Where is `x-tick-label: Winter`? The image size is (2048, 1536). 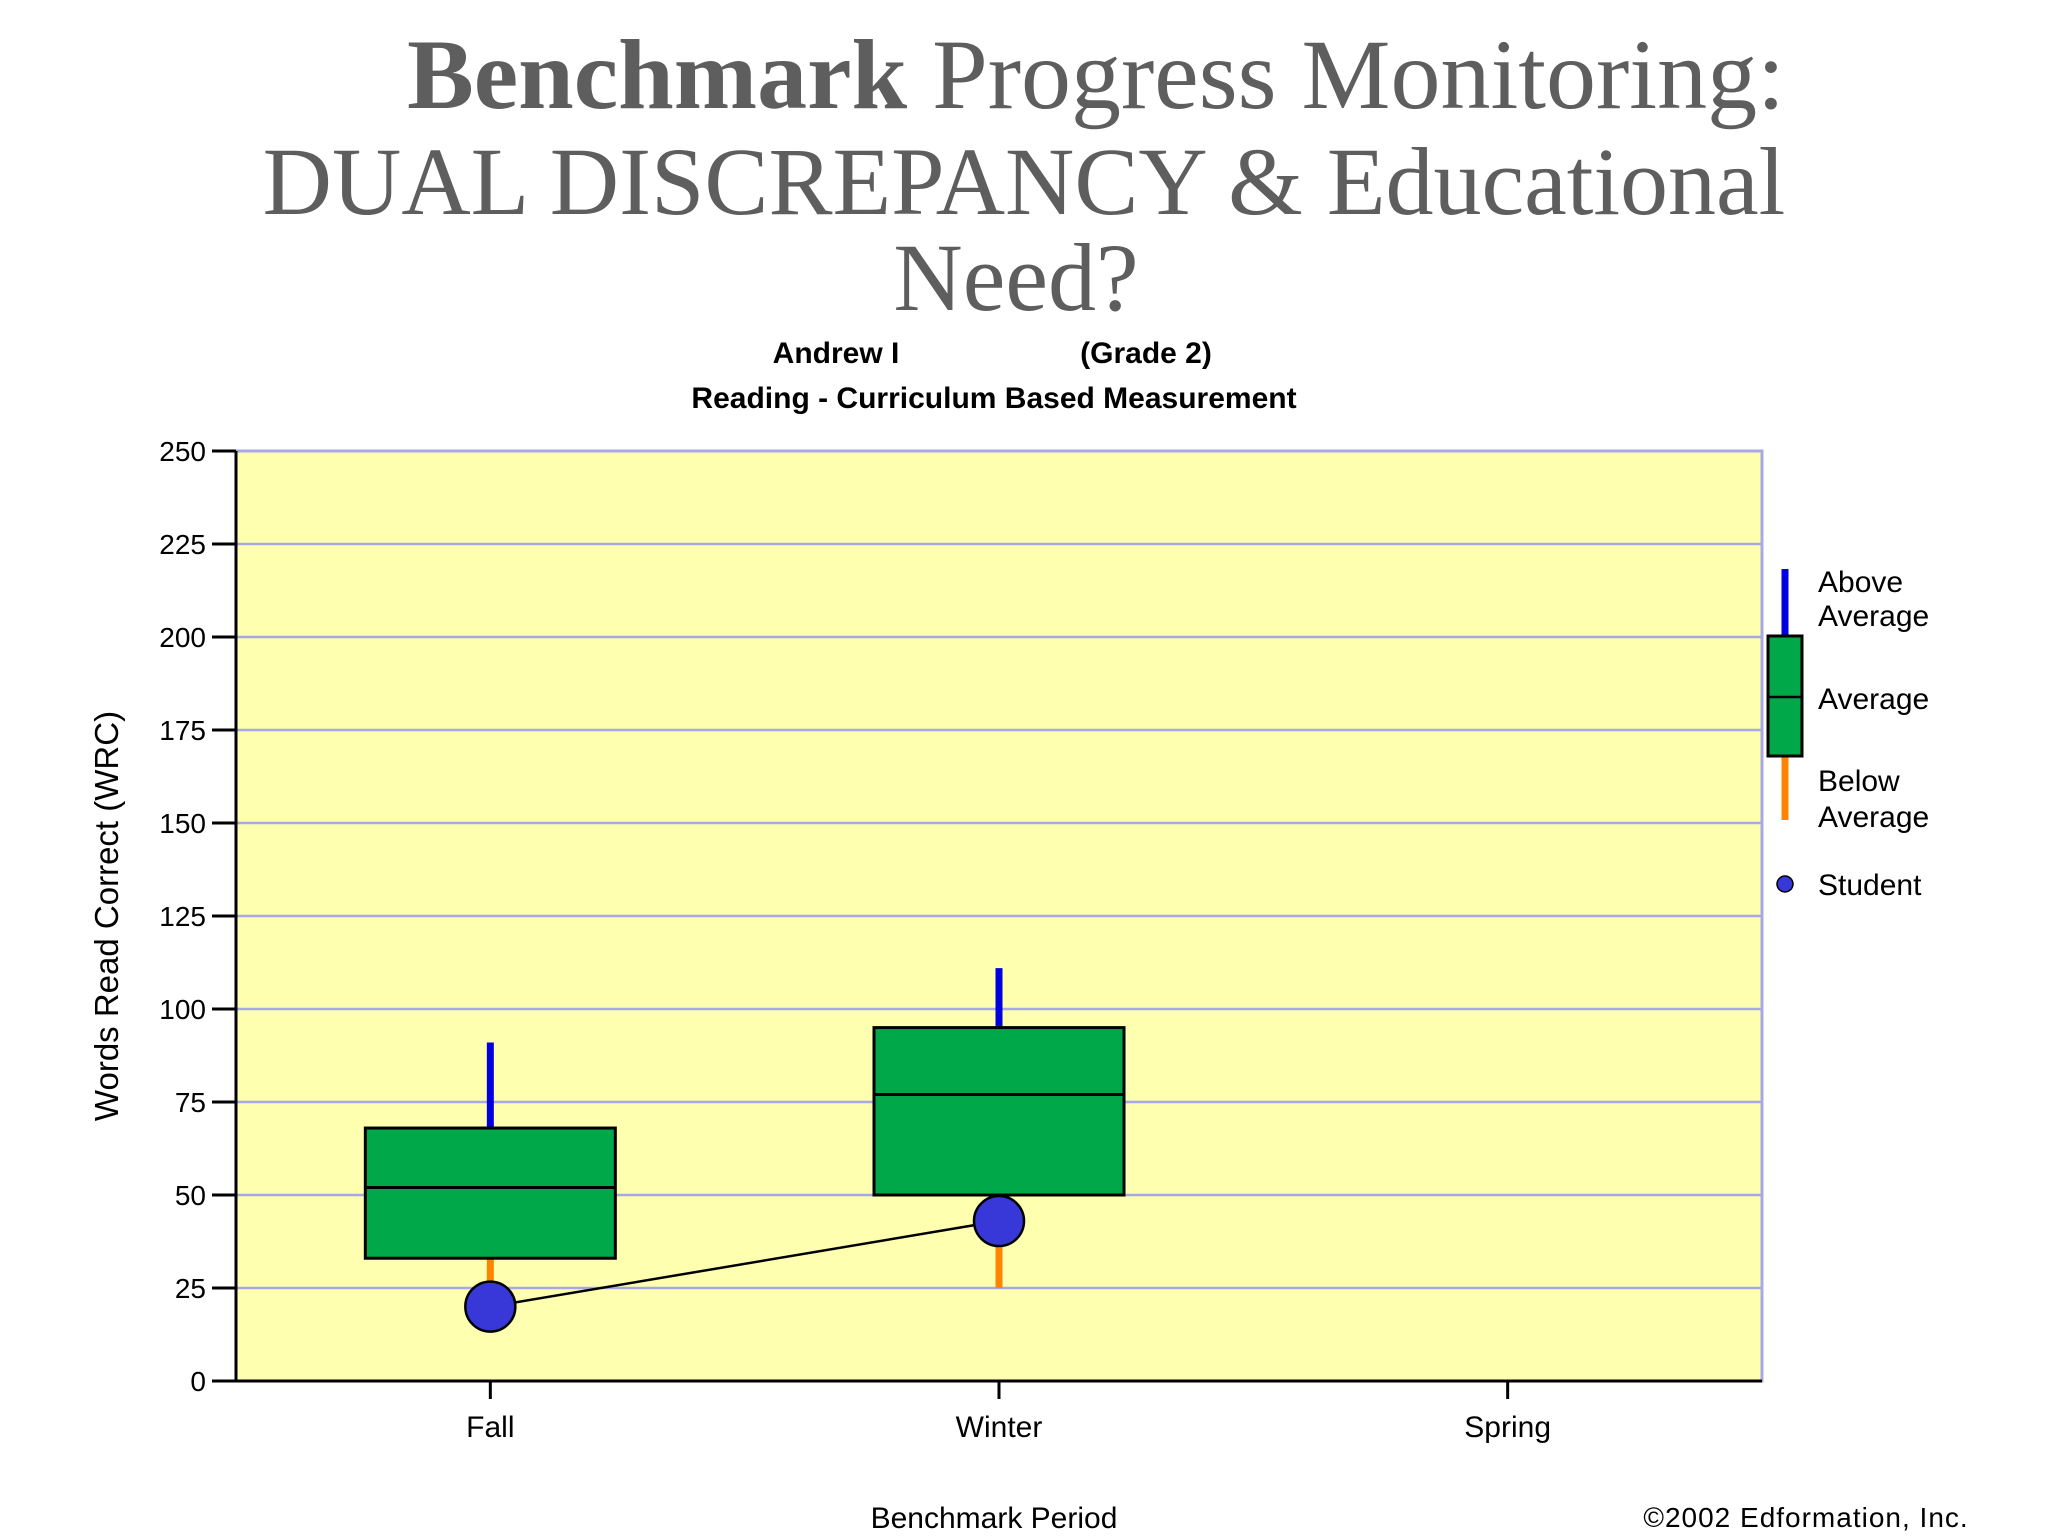
x-tick-label: Winter is located at coordinates (999, 1427).